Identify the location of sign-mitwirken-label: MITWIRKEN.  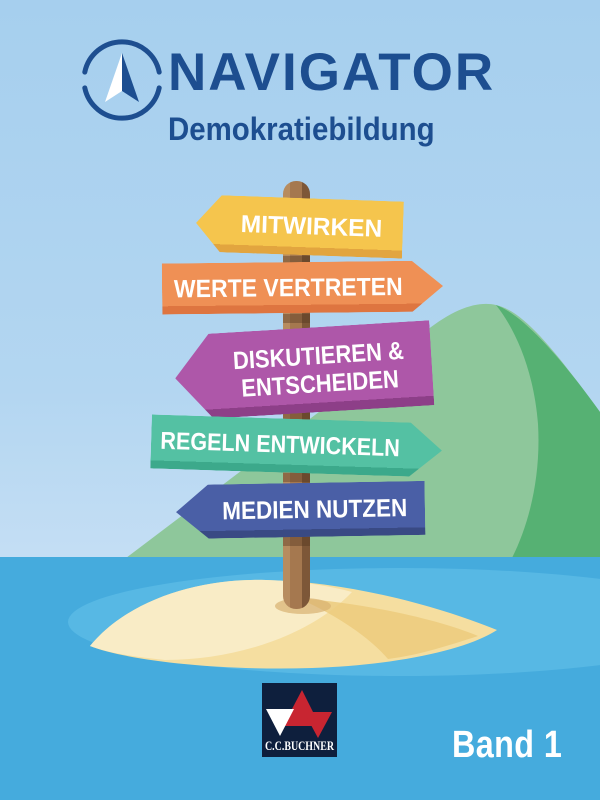
(311, 226).